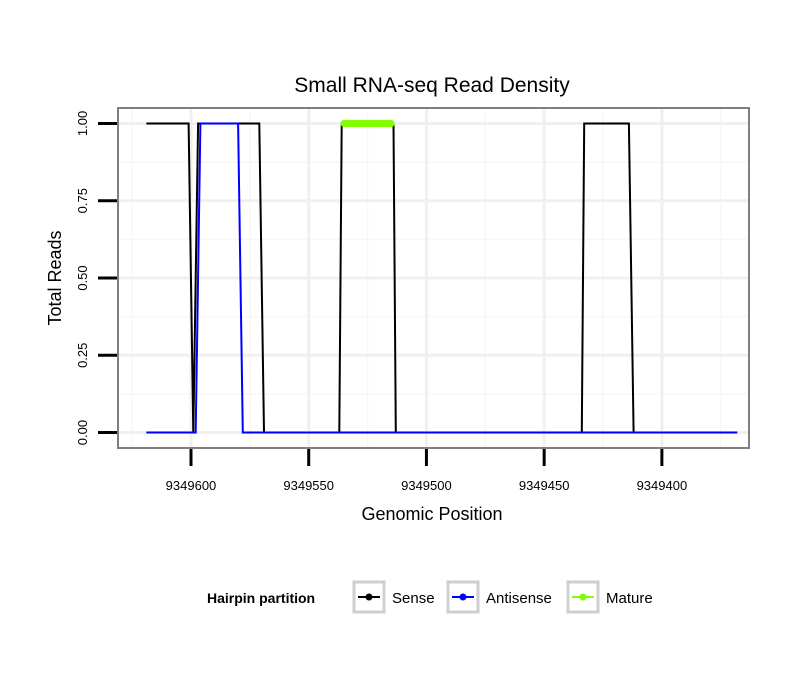 This screenshot has width=810, height=690. Describe the element at coordinates (96, 278) in the screenshot. I see `y-axis: 0.00 0.25 0.50 0.75 1.00` at that location.